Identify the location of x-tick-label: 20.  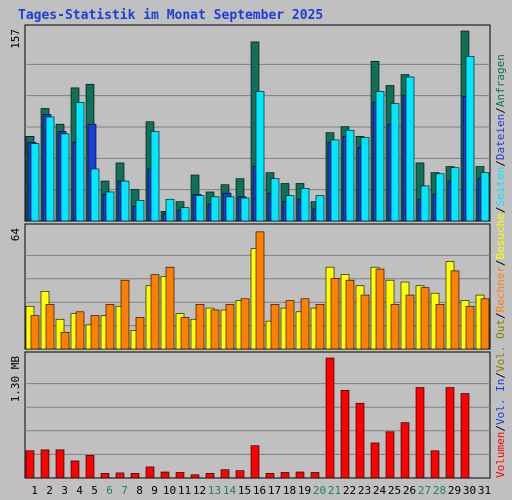
(319, 490).